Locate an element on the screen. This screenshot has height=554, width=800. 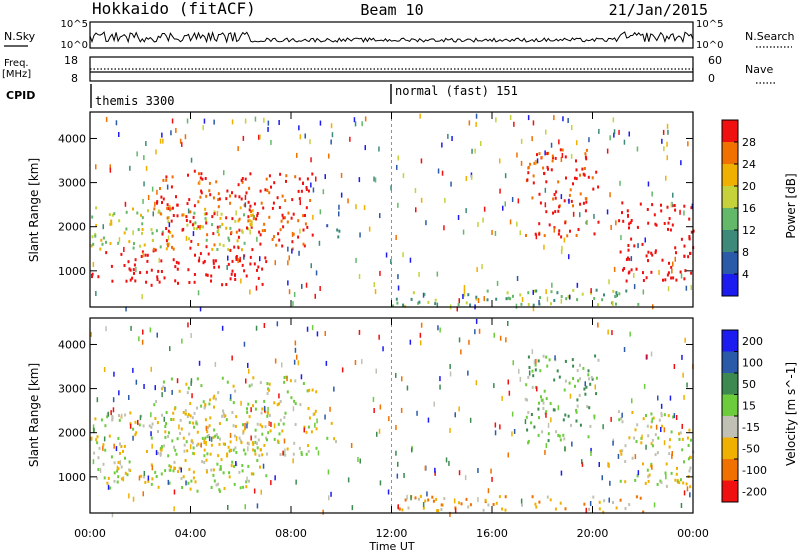
freq-label-line2: [MHz] is located at coordinates (16, 74).